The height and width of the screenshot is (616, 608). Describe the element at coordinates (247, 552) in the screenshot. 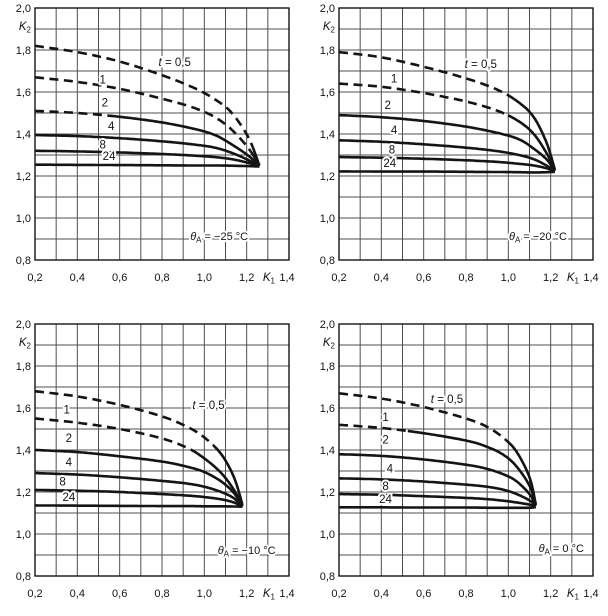

I see `condition-annotation: θA = −10 °C` at that location.